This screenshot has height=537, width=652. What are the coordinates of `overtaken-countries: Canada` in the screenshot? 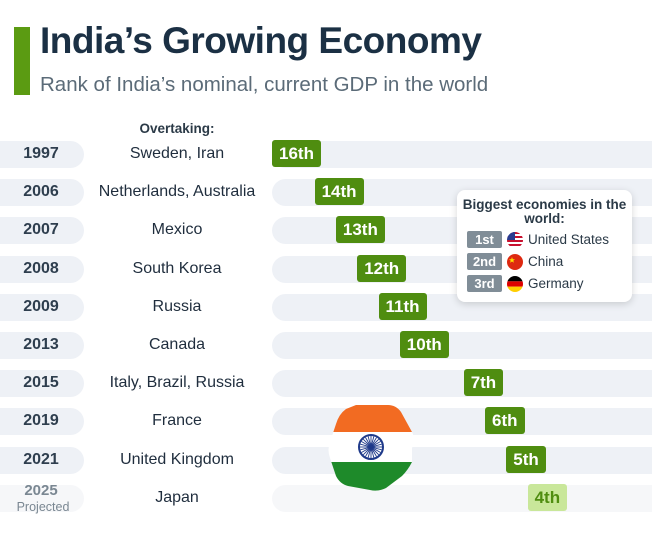 It's located at (177, 344).